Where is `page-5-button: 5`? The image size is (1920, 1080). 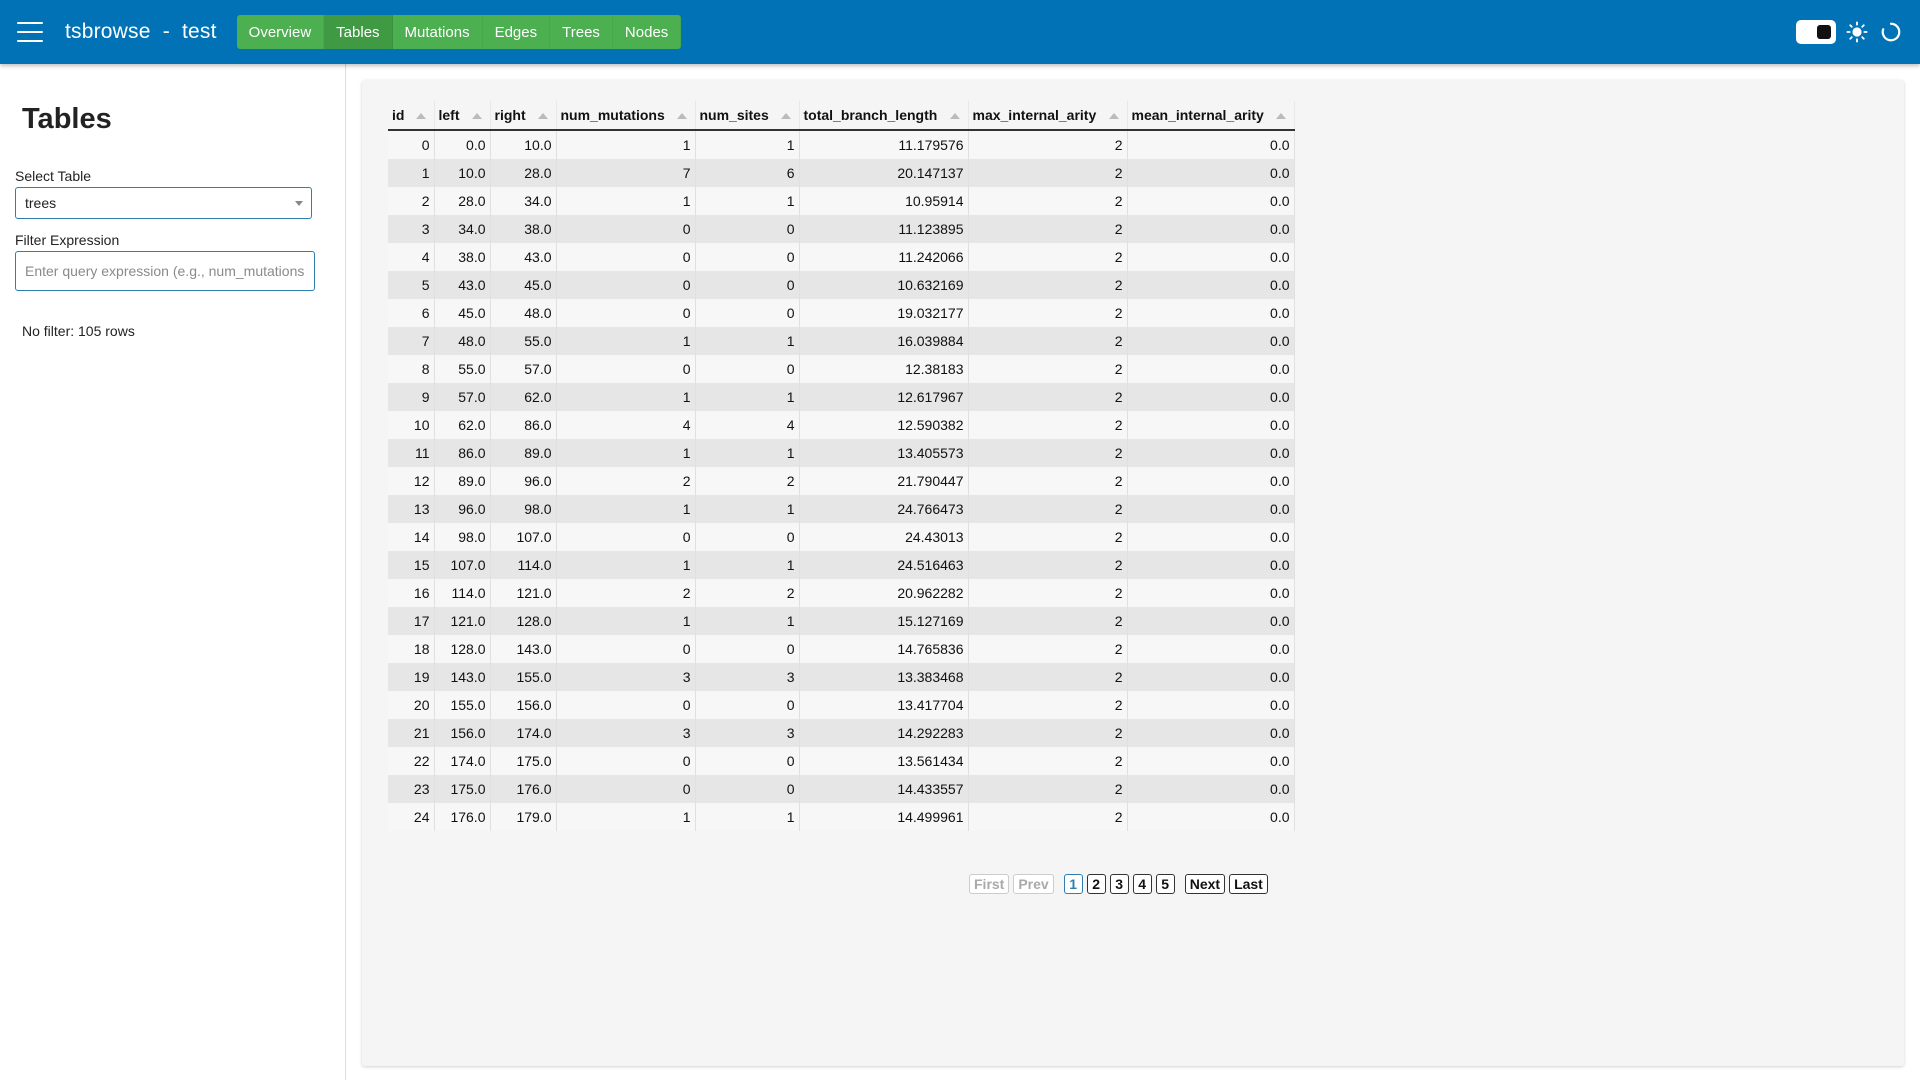
page-5-button: 5 is located at coordinates (1165, 884).